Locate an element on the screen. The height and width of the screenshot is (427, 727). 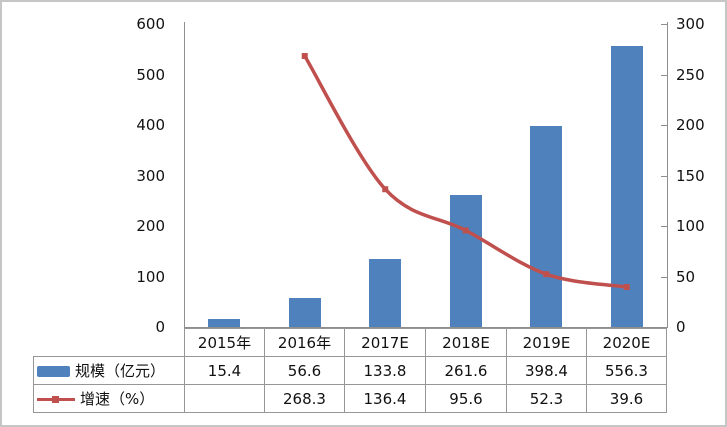
left-axis-tick-label: 200 is located at coordinates (150, 226).